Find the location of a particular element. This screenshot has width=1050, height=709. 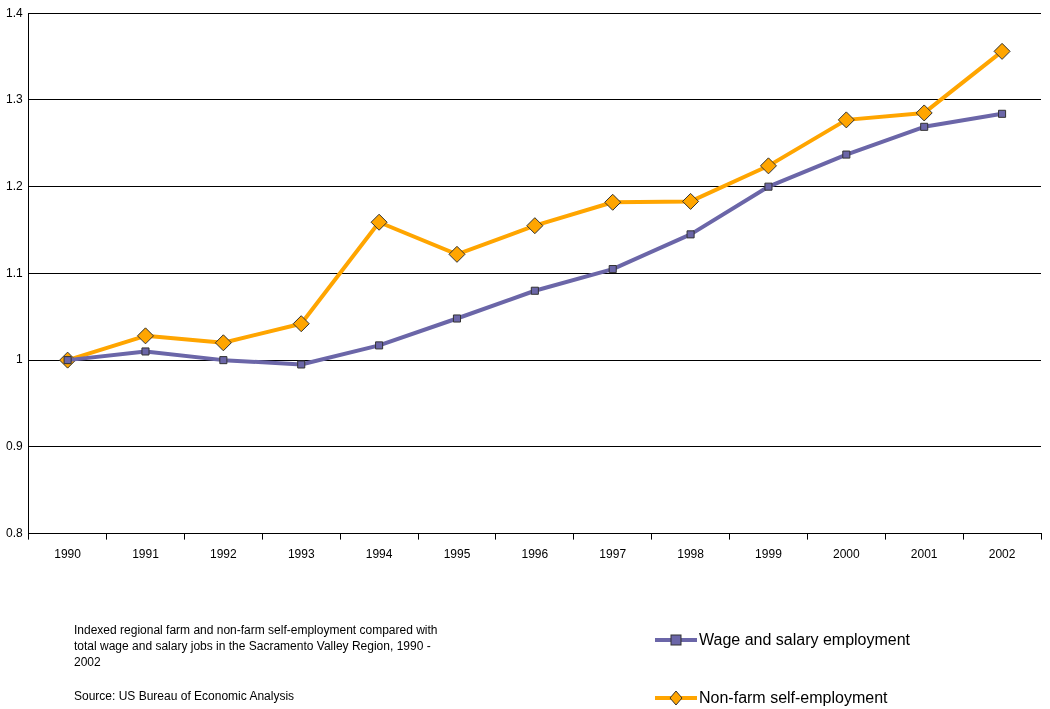

x-tick-label: 1998 is located at coordinates (691, 554).